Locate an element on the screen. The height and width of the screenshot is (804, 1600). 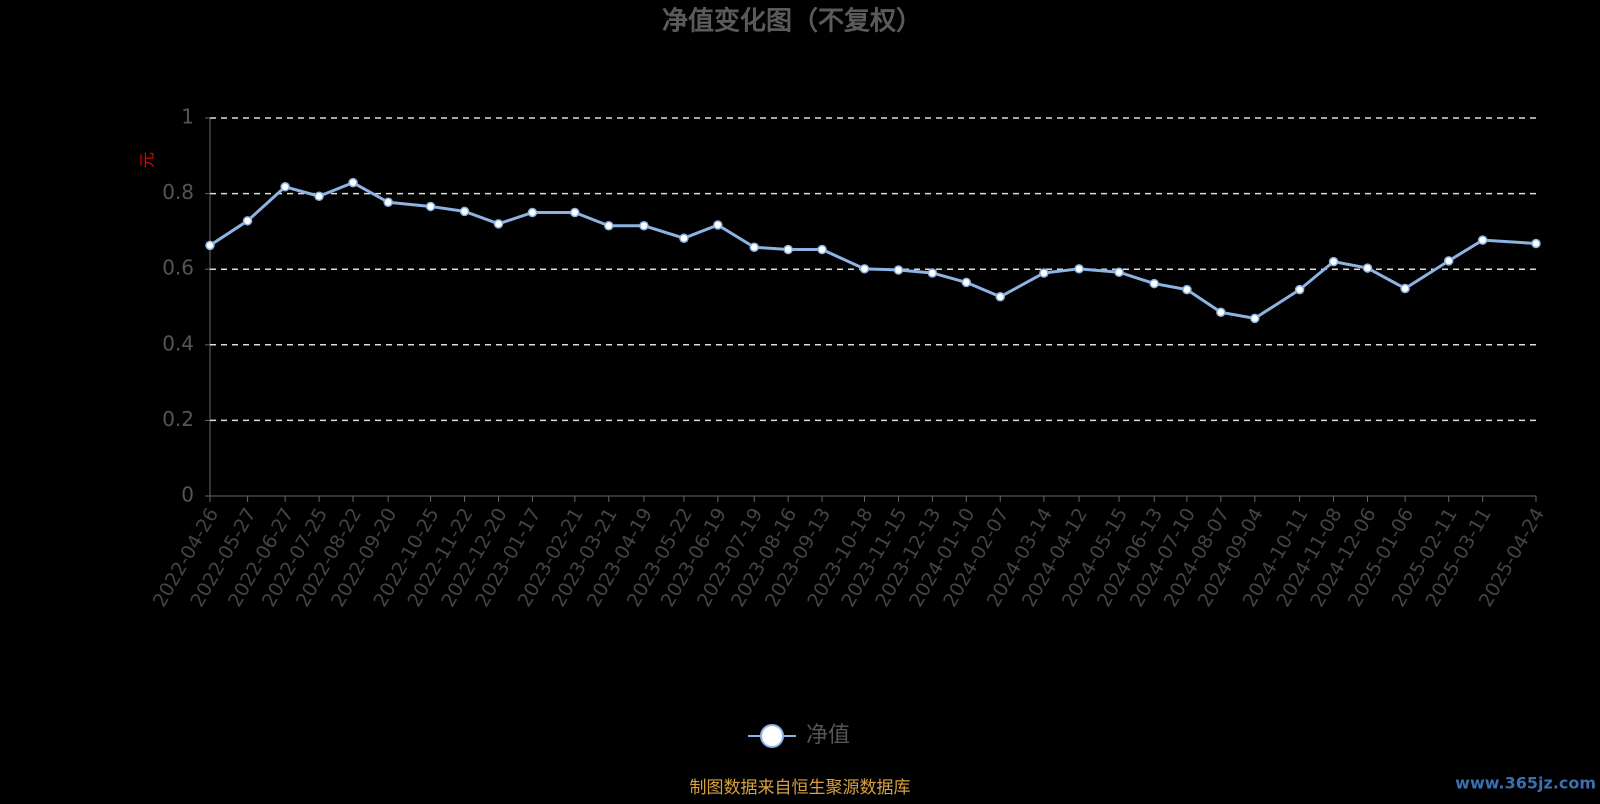
legend-label: 净值 is located at coordinates (828, 735).